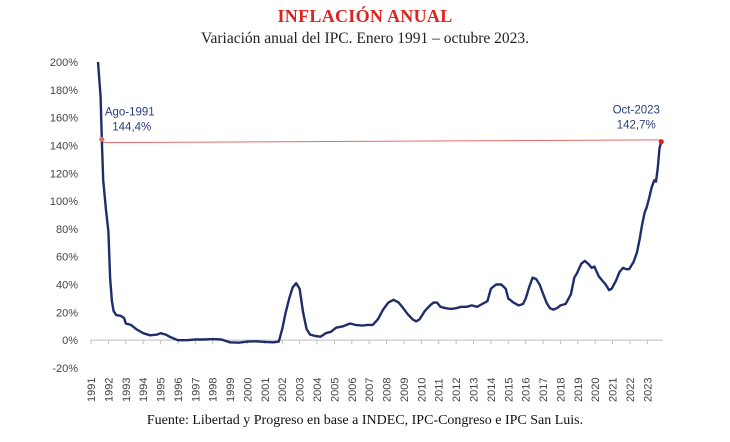 This screenshot has width=730, height=442. Describe the element at coordinates (64, 91) in the screenshot. I see `y-tick-label: 180%` at that location.